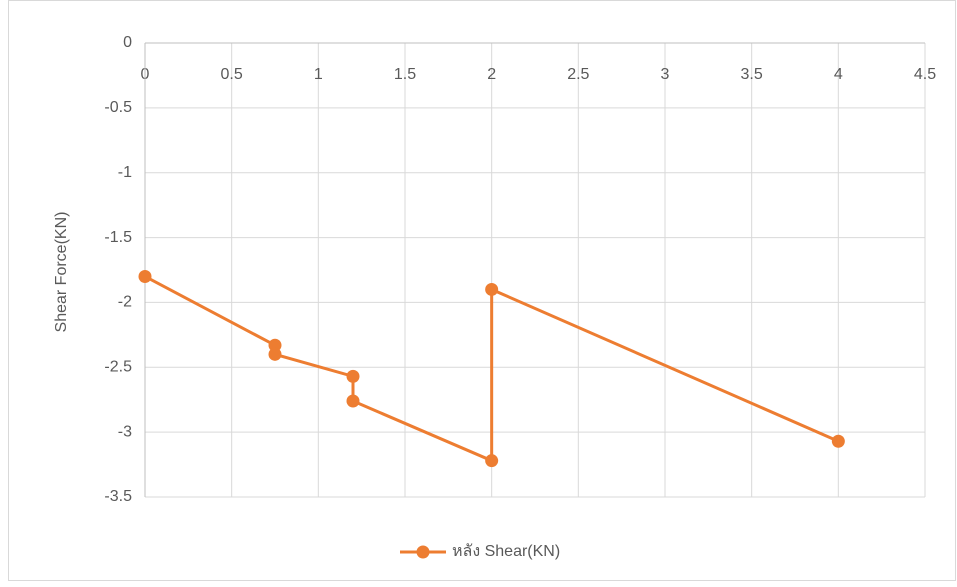  I want to click on x-tick-label: 2, so click(491, 74).